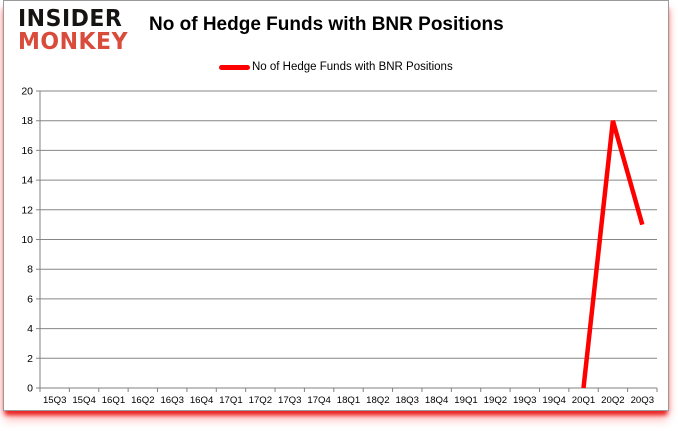 This screenshot has height=431, width=678. I want to click on y-axis-label: 12, so click(27, 210).